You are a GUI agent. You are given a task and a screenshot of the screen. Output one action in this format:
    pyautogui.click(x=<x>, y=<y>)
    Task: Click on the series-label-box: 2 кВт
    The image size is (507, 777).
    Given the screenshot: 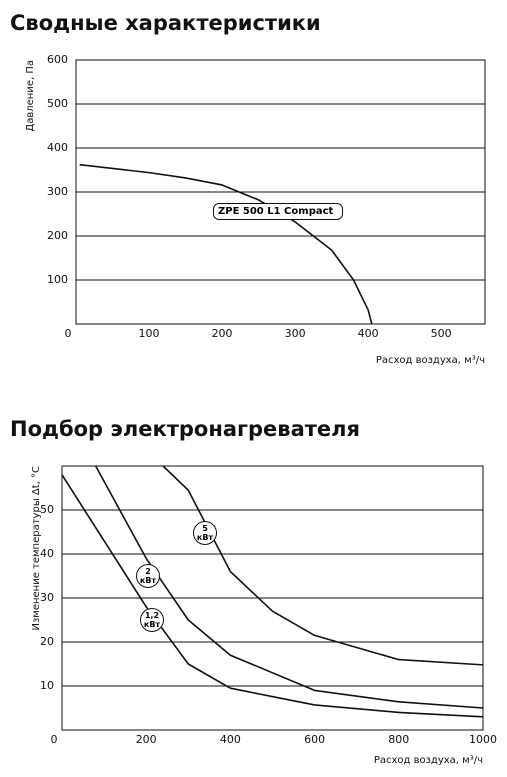 What is the action you would take?
    pyautogui.click(x=148, y=576)
    